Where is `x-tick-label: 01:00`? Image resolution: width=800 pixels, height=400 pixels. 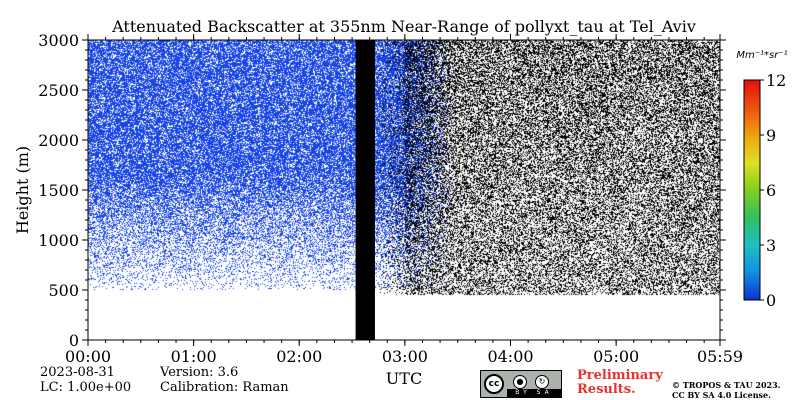
x-tick-label: 01:00 is located at coordinates (194, 356).